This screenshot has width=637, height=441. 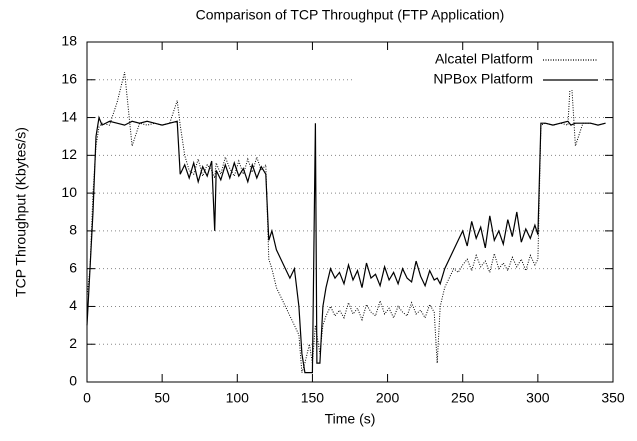 I want to click on x-axis-label: Time (s), so click(x=350, y=419).